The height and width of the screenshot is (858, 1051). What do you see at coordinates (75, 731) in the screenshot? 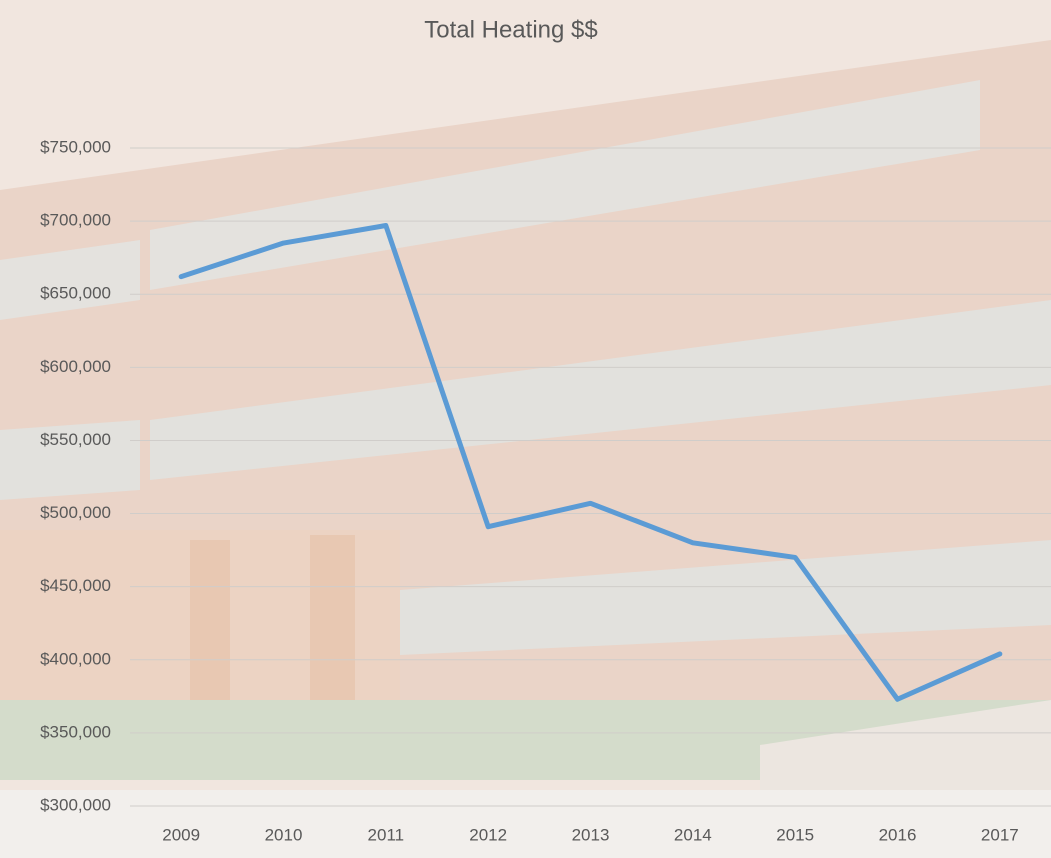
I see `y-tick-label: $350,000` at bounding box center [75, 731].